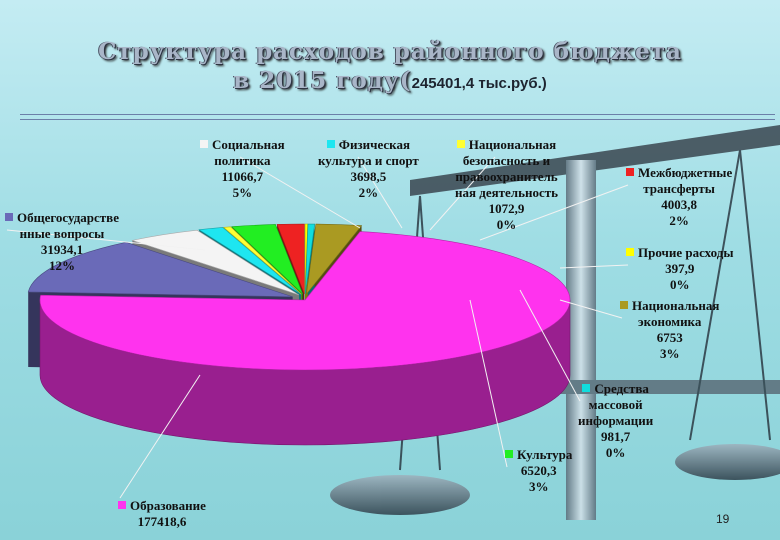 This screenshot has width=780, height=540. I want to click on slice-label-line: 177418,6, so click(162, 522).